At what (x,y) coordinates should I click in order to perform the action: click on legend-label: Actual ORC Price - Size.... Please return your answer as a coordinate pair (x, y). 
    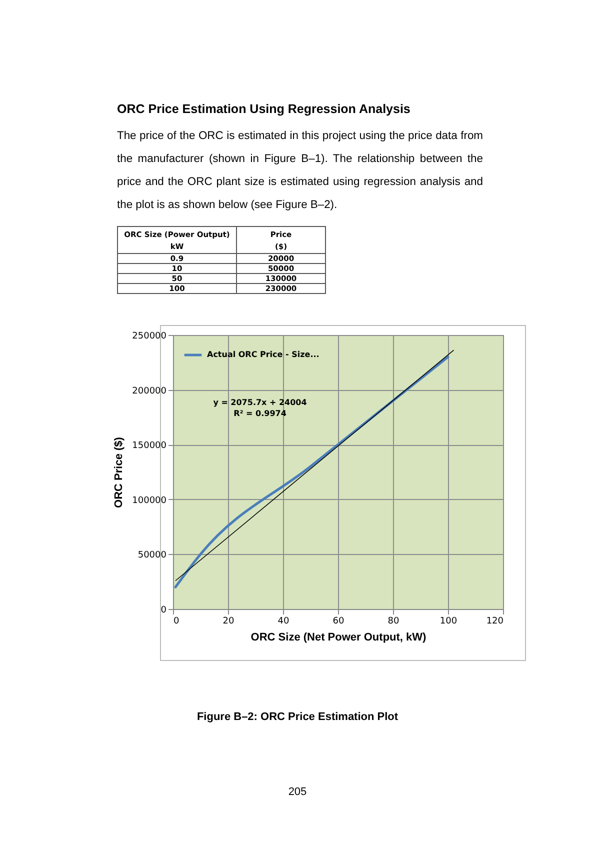
    Looking at the image, I should click on (263, 354).